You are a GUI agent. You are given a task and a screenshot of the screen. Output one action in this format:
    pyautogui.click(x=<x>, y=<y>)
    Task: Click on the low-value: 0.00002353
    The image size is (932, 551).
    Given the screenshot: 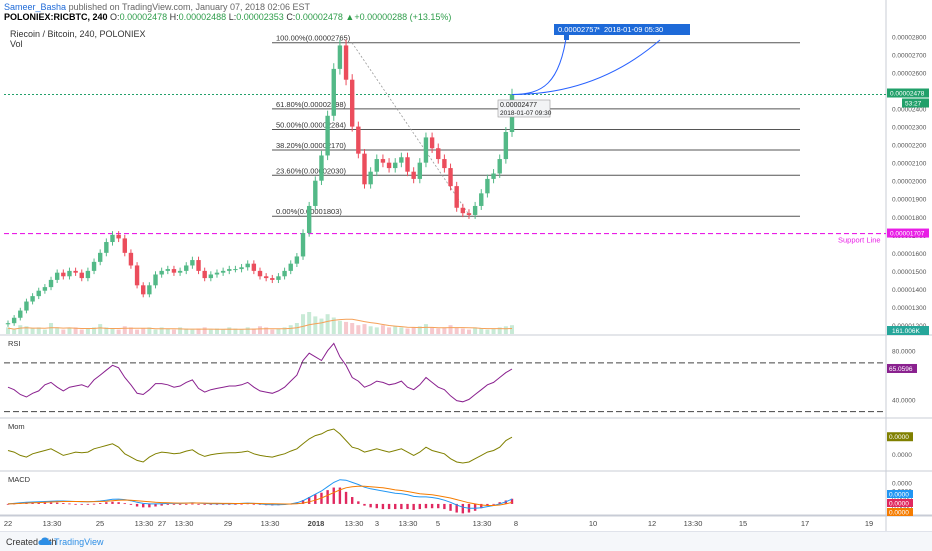 What is the action you would take?
    pyautogui.click(x=260, y=17)
    